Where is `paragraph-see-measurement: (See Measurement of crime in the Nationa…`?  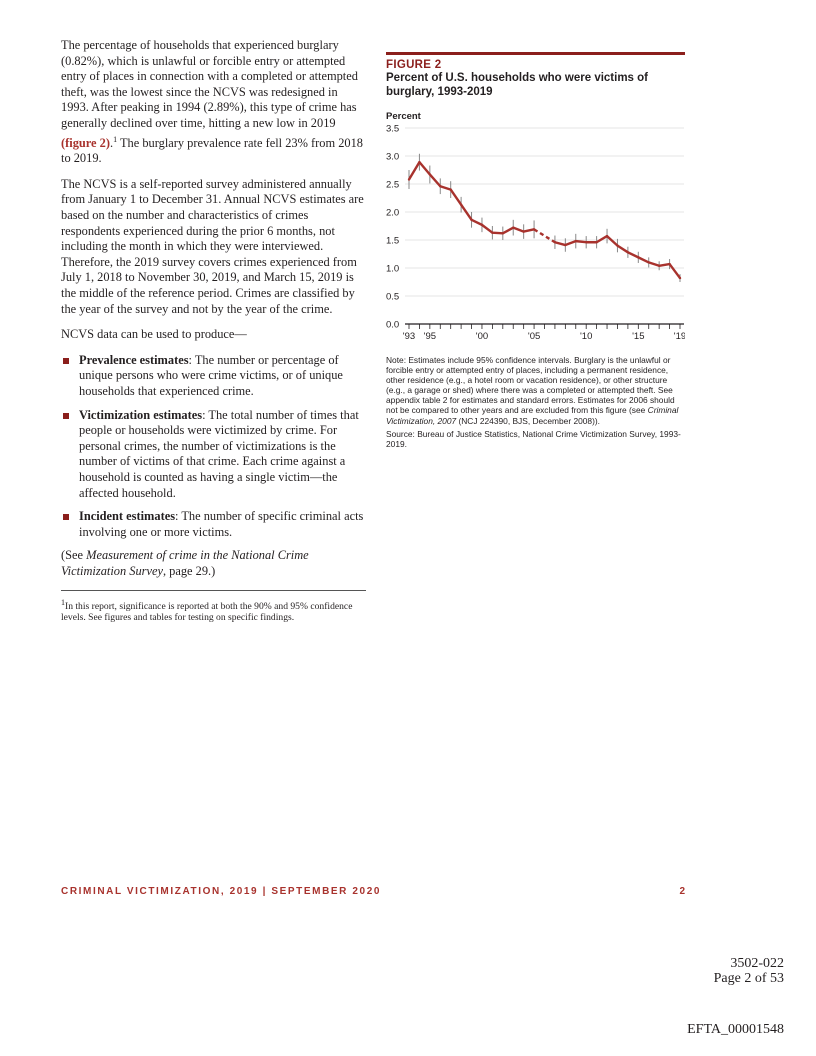
paragraph-see-measurement: (See Measurement of crime in the Nationa… is located at coordinates (213, 563).